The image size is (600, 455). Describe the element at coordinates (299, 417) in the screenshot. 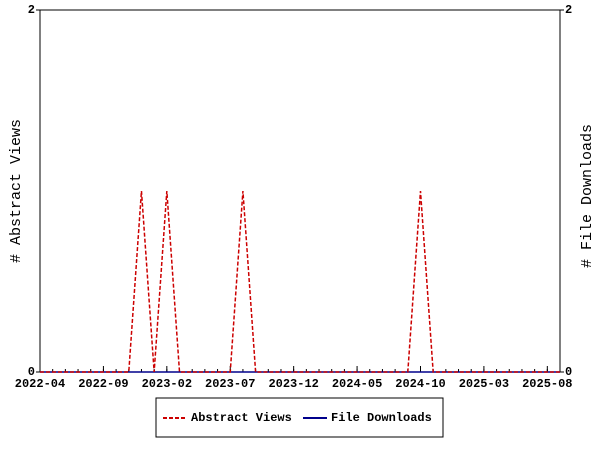

I see `legend` at that location.